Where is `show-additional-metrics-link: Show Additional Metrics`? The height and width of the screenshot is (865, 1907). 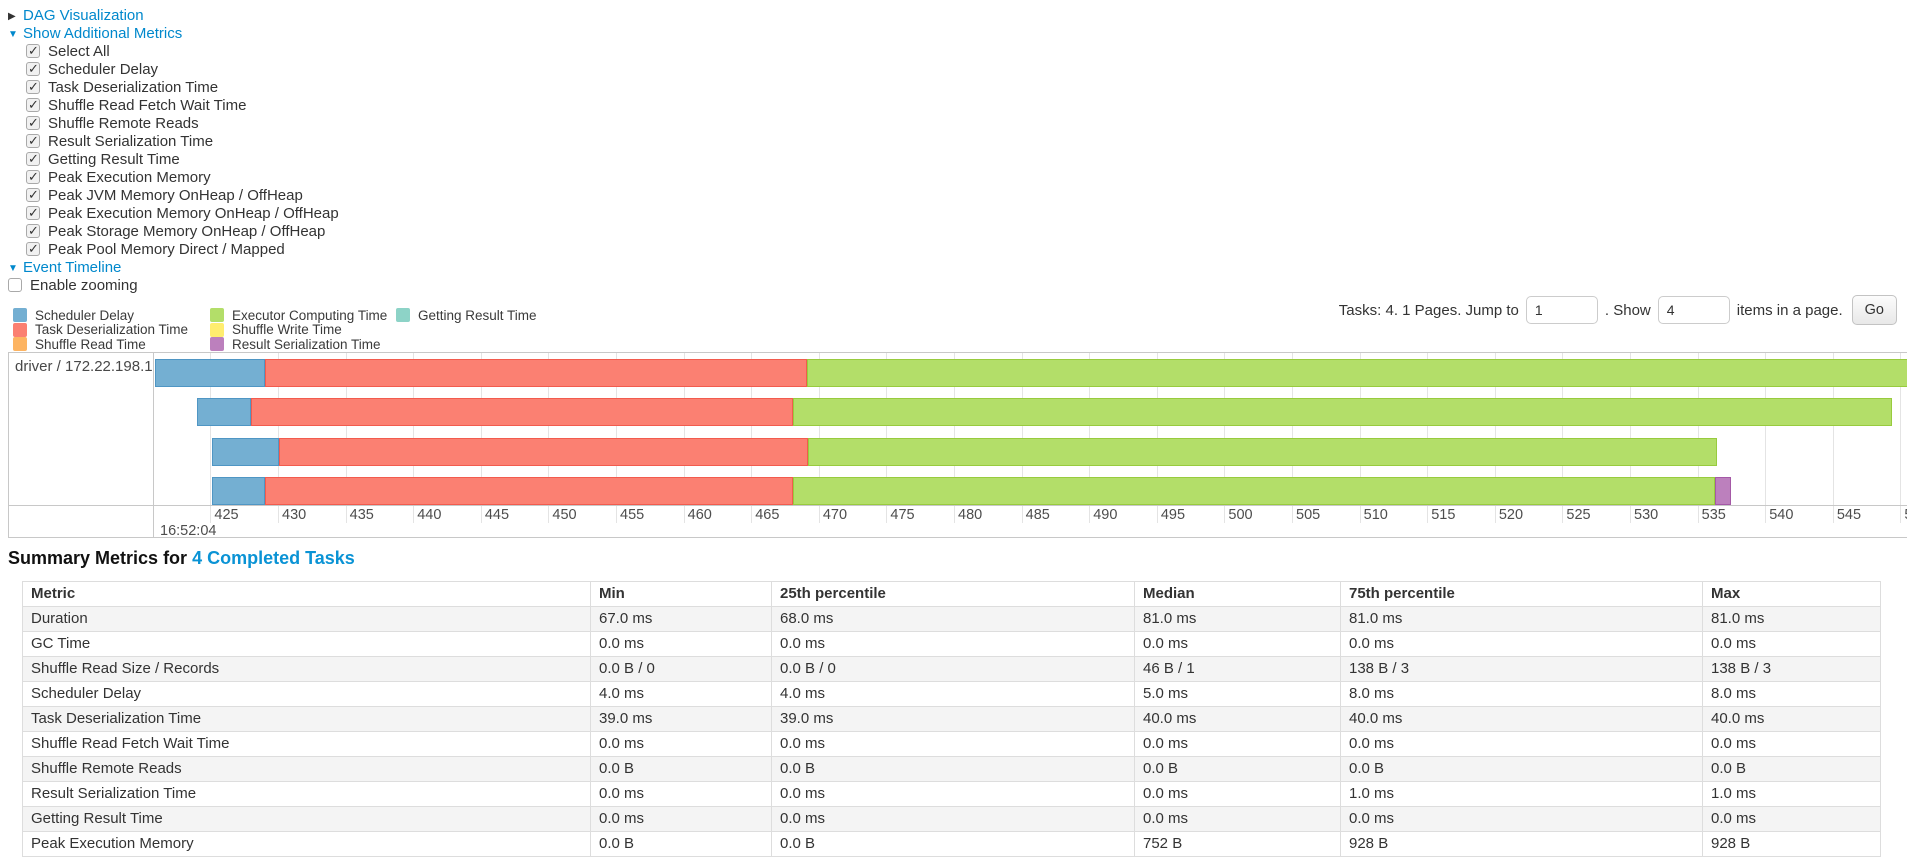 show-additional-metrics-link: Show Additional Metrics is located at coordinates (103, 33).